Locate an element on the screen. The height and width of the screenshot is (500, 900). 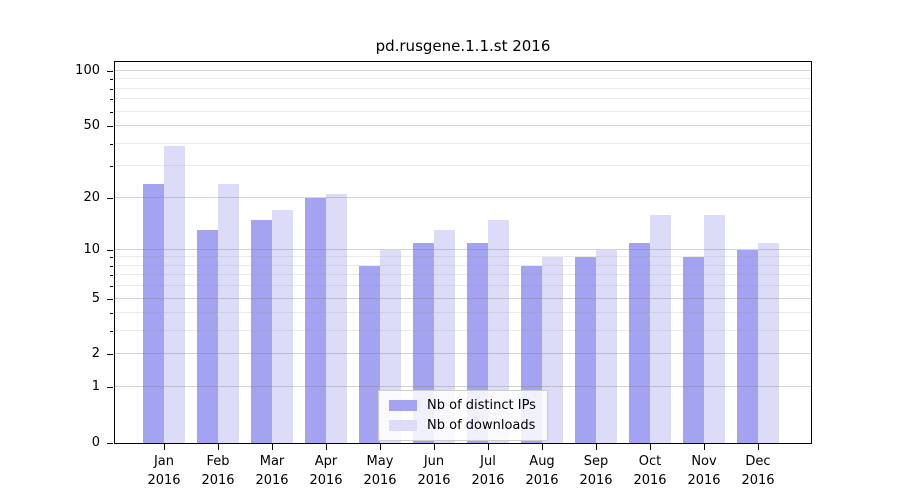
bar-downloads-jun is located at coordinates (444, 336).